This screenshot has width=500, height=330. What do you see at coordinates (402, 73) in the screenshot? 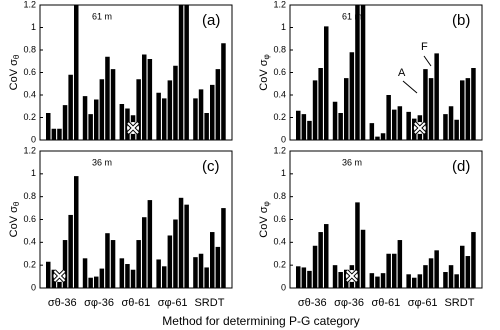
I see `annotation: A` at bounding box center [402, 73].